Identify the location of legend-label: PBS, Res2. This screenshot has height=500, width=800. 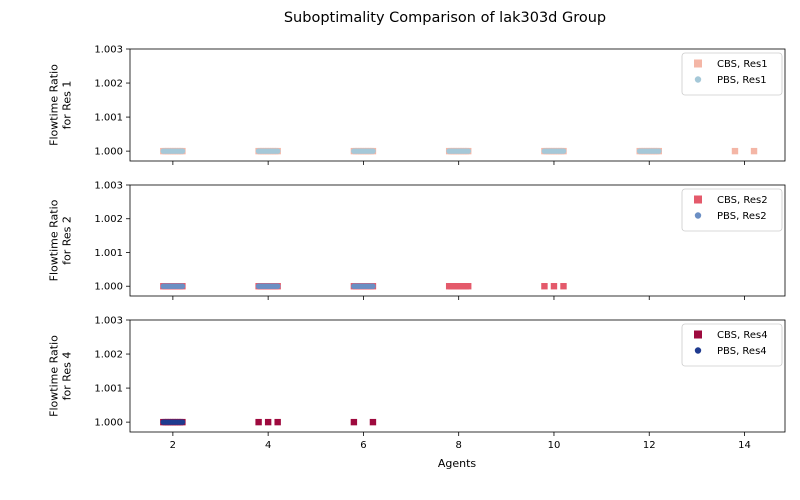
(742, 216).